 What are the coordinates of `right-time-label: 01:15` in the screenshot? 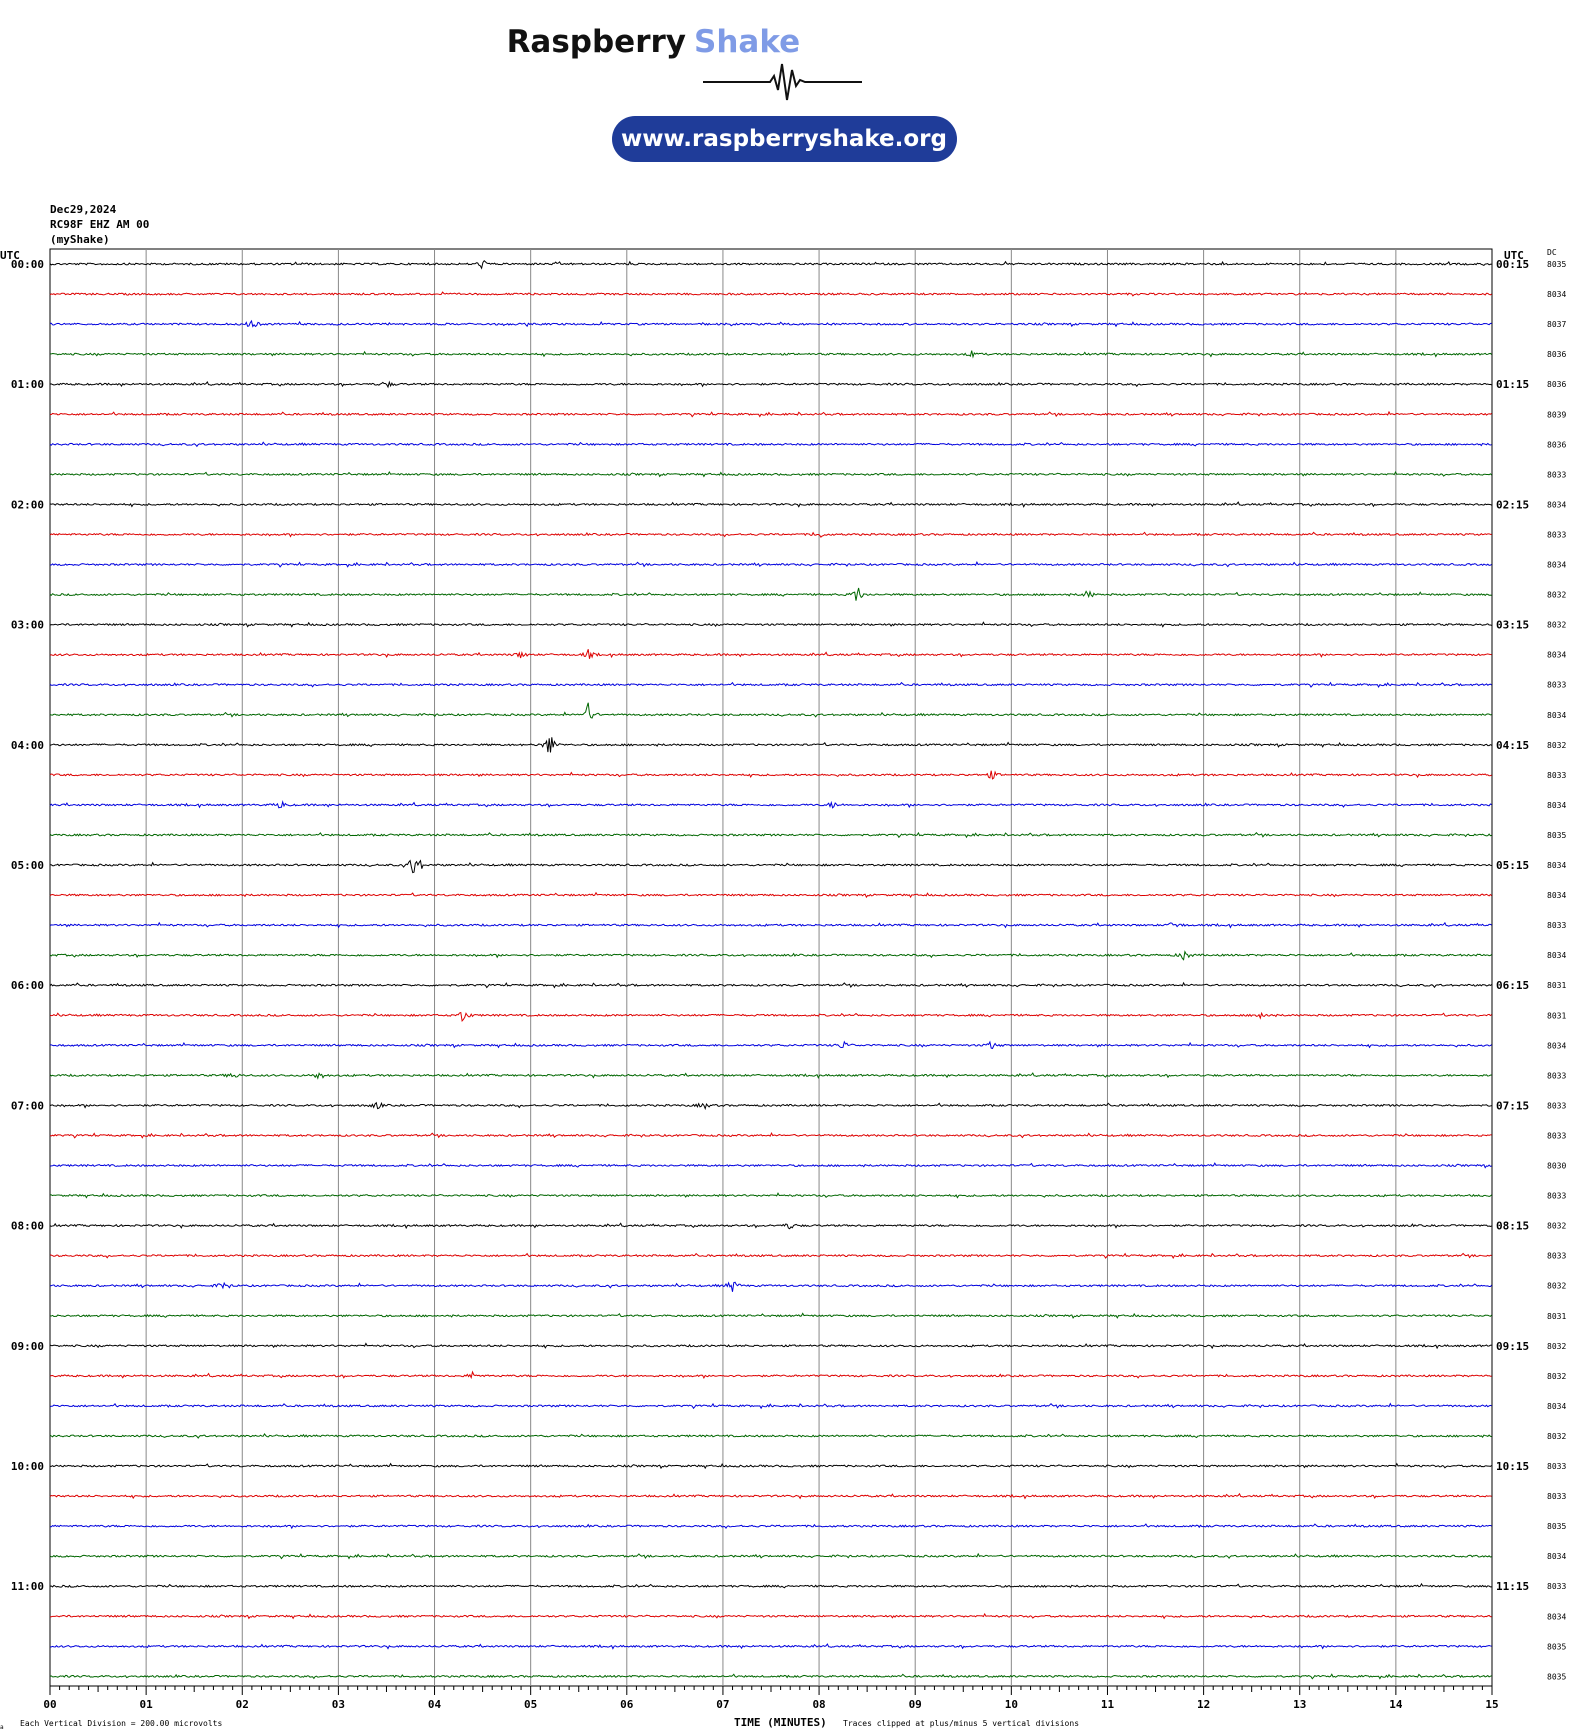 It's located at (1512, 384).